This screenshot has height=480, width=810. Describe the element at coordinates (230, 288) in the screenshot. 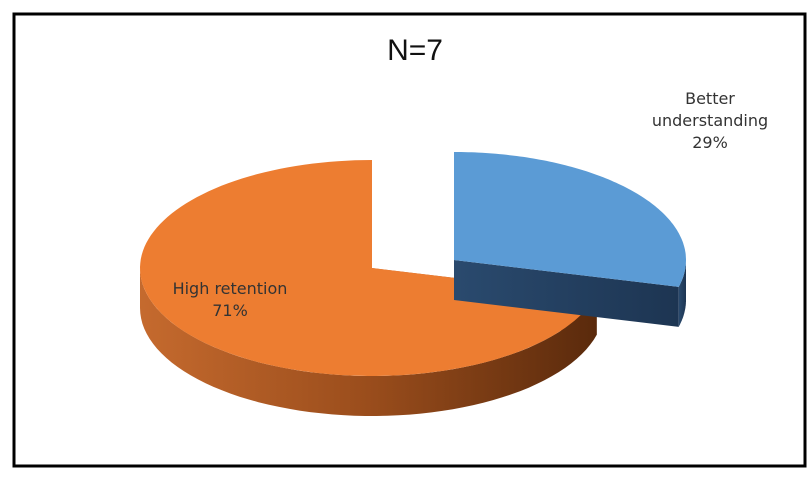

I see `slice-name: High retention` at that location.